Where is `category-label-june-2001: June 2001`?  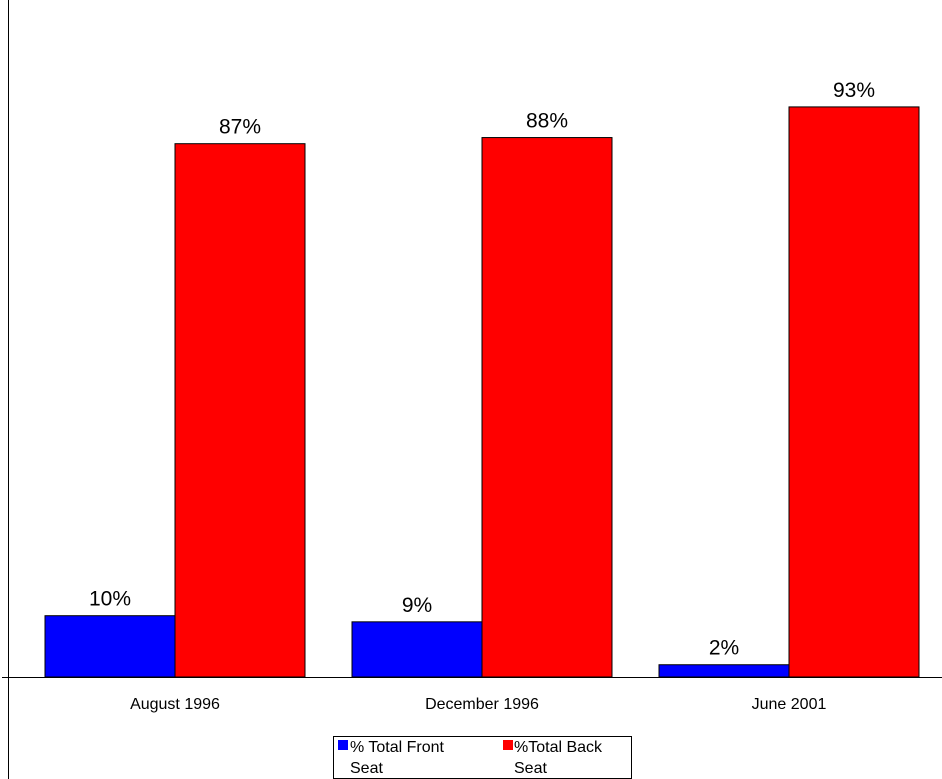
category-label-june-2001: June 2001 is located at coordinates (789, 704).